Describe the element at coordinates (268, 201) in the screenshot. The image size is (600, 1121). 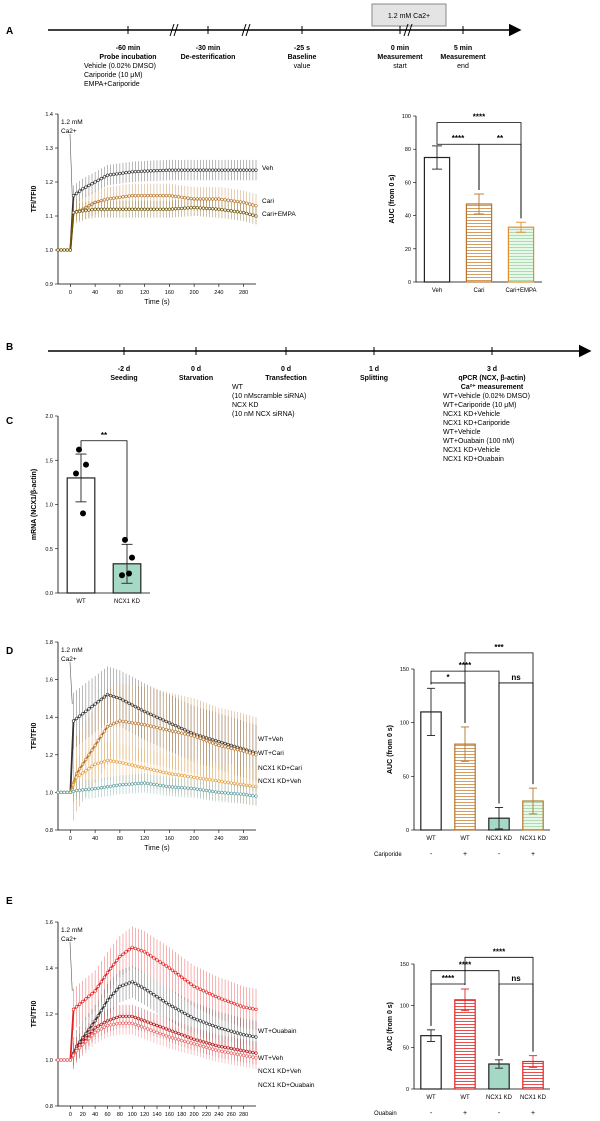
I see `series-label: Cari` at that location.